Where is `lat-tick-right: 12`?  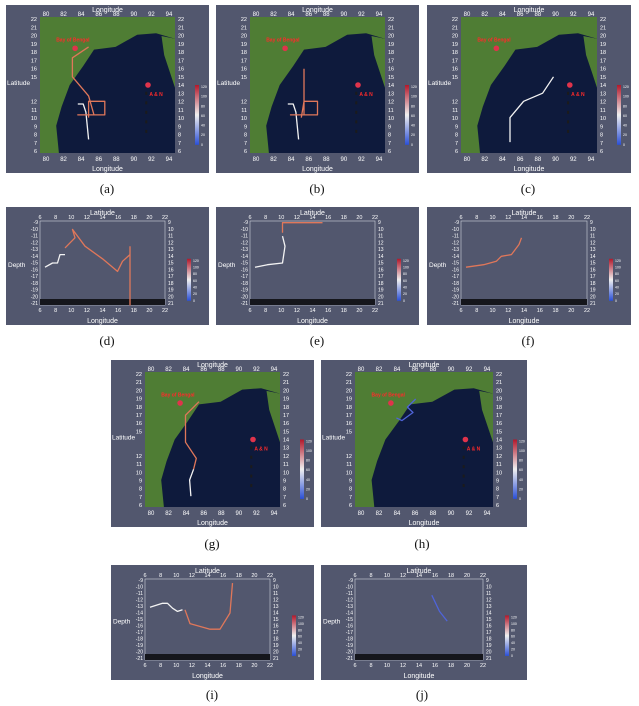 lat-tick-right: 12 is located at coordinates (286, 457).